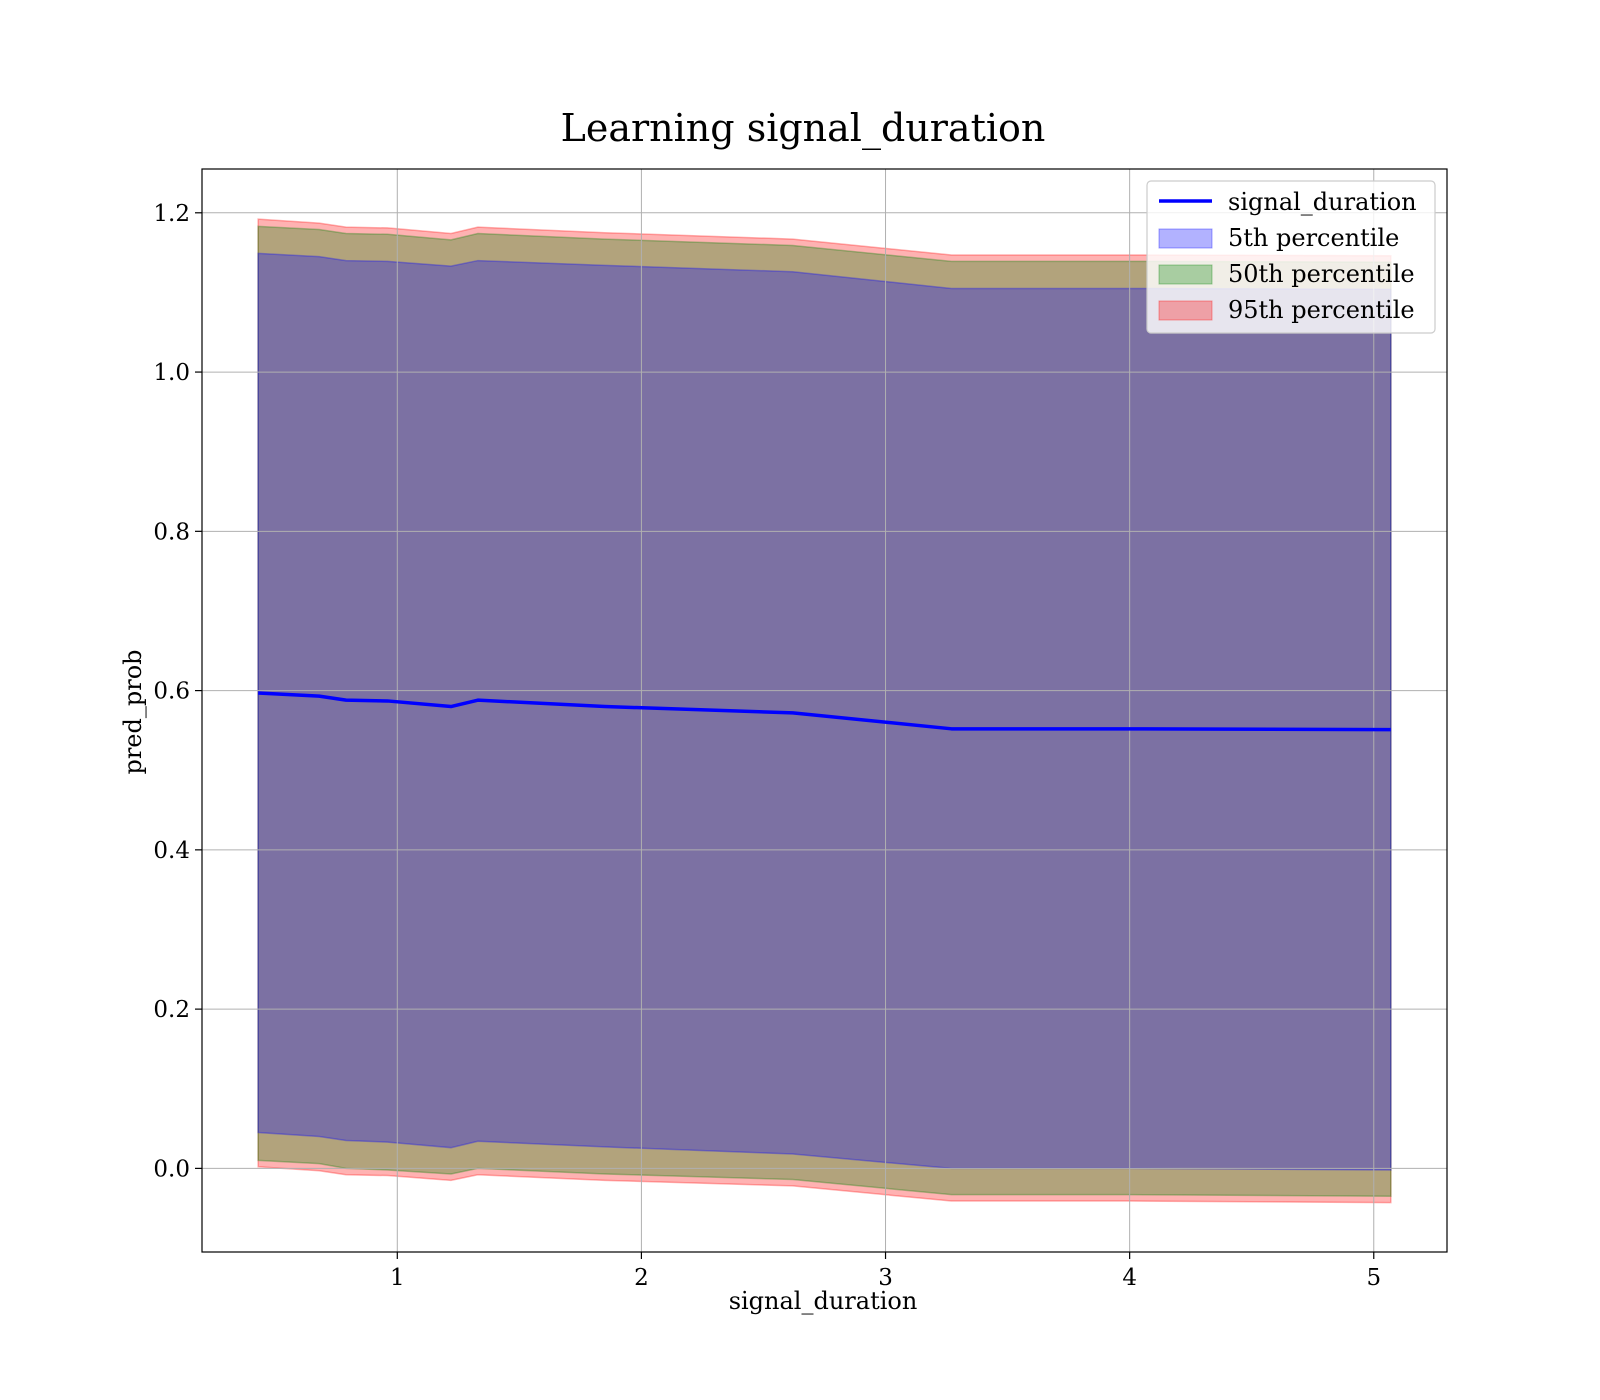 The image size is (1600, 1400). Describe the element at coordinates (1185, 238) in the screenshot. I see `legend-swatch-5th` at that location.